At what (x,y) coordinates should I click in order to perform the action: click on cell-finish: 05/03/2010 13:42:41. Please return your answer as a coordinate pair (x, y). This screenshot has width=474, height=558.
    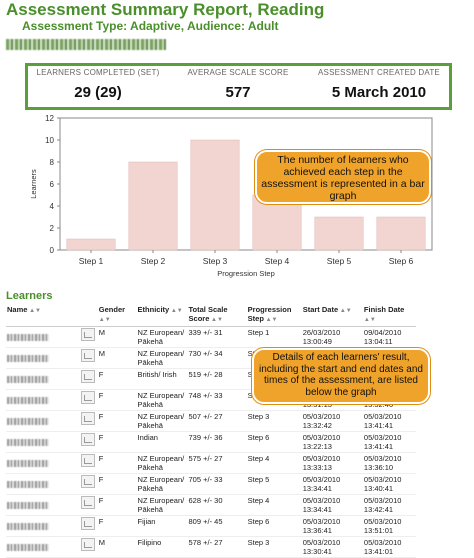
    Looking at the image, I should click on (389, 505).